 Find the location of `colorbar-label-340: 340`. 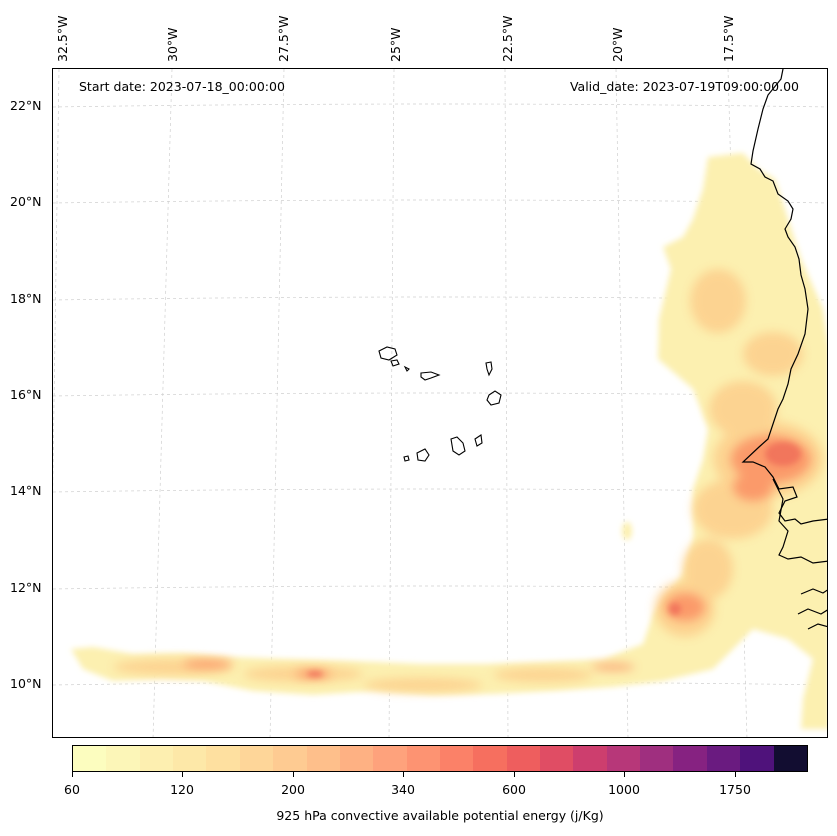

colorbar-label-340: 340 is located at coordinates (403, 789).